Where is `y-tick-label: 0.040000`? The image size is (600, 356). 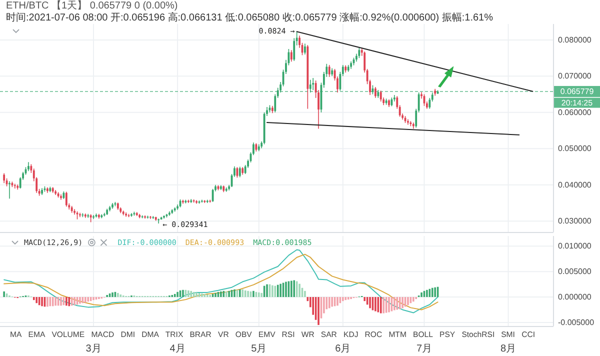 y-tick-label: 0.040000 is located at coordinates (575, 185).